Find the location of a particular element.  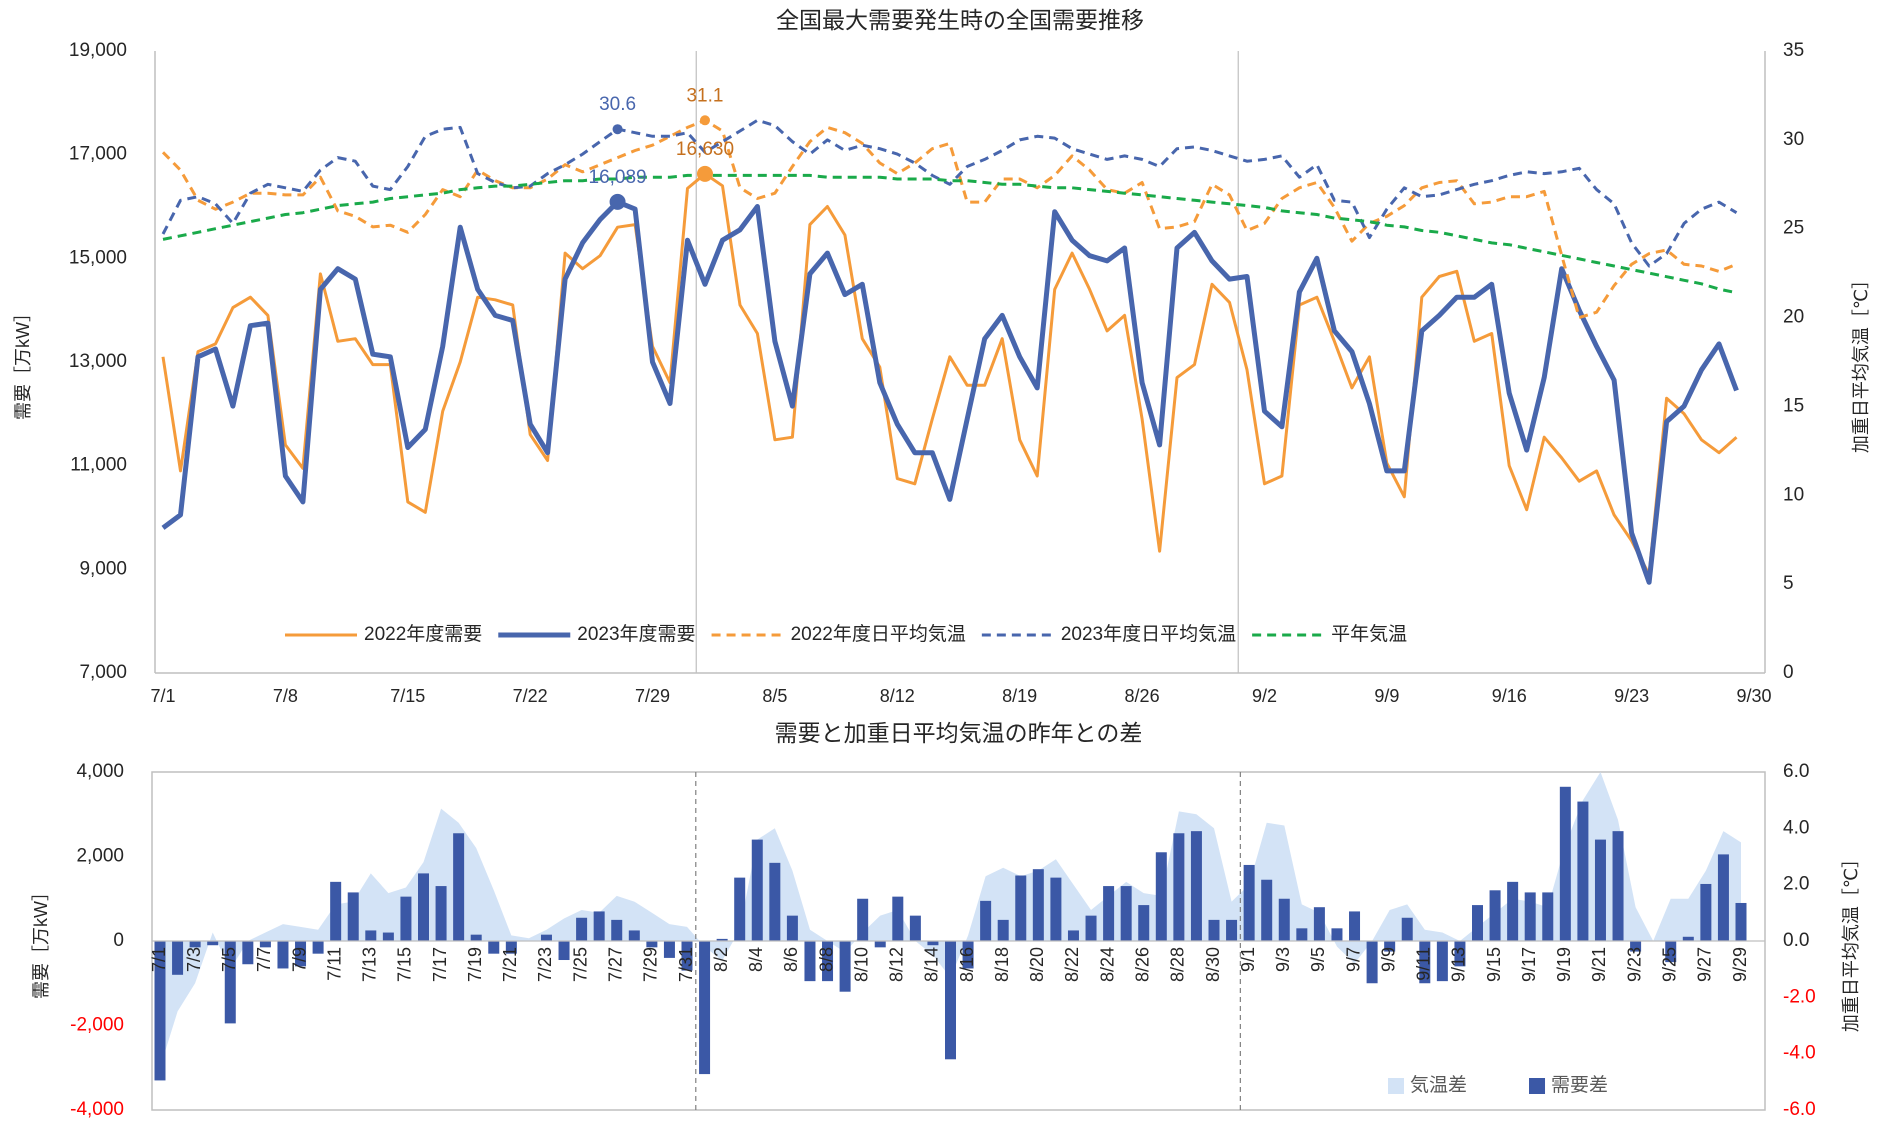

x-tick-label: 8/18 is located at coordinates (1002, 964).